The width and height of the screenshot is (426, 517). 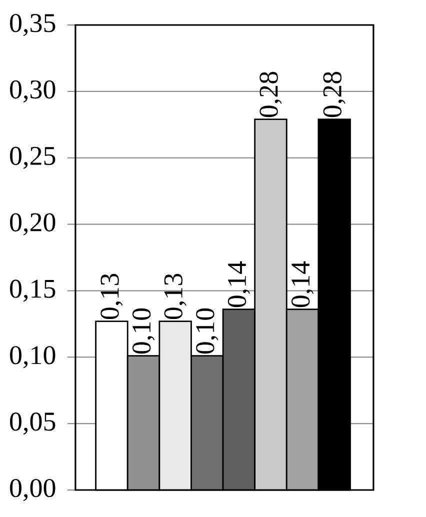 What do you see at coordinates (33, 423) in the screenshot?
I see `y-tick-label: 0,05` at bounding box center [33, 423].